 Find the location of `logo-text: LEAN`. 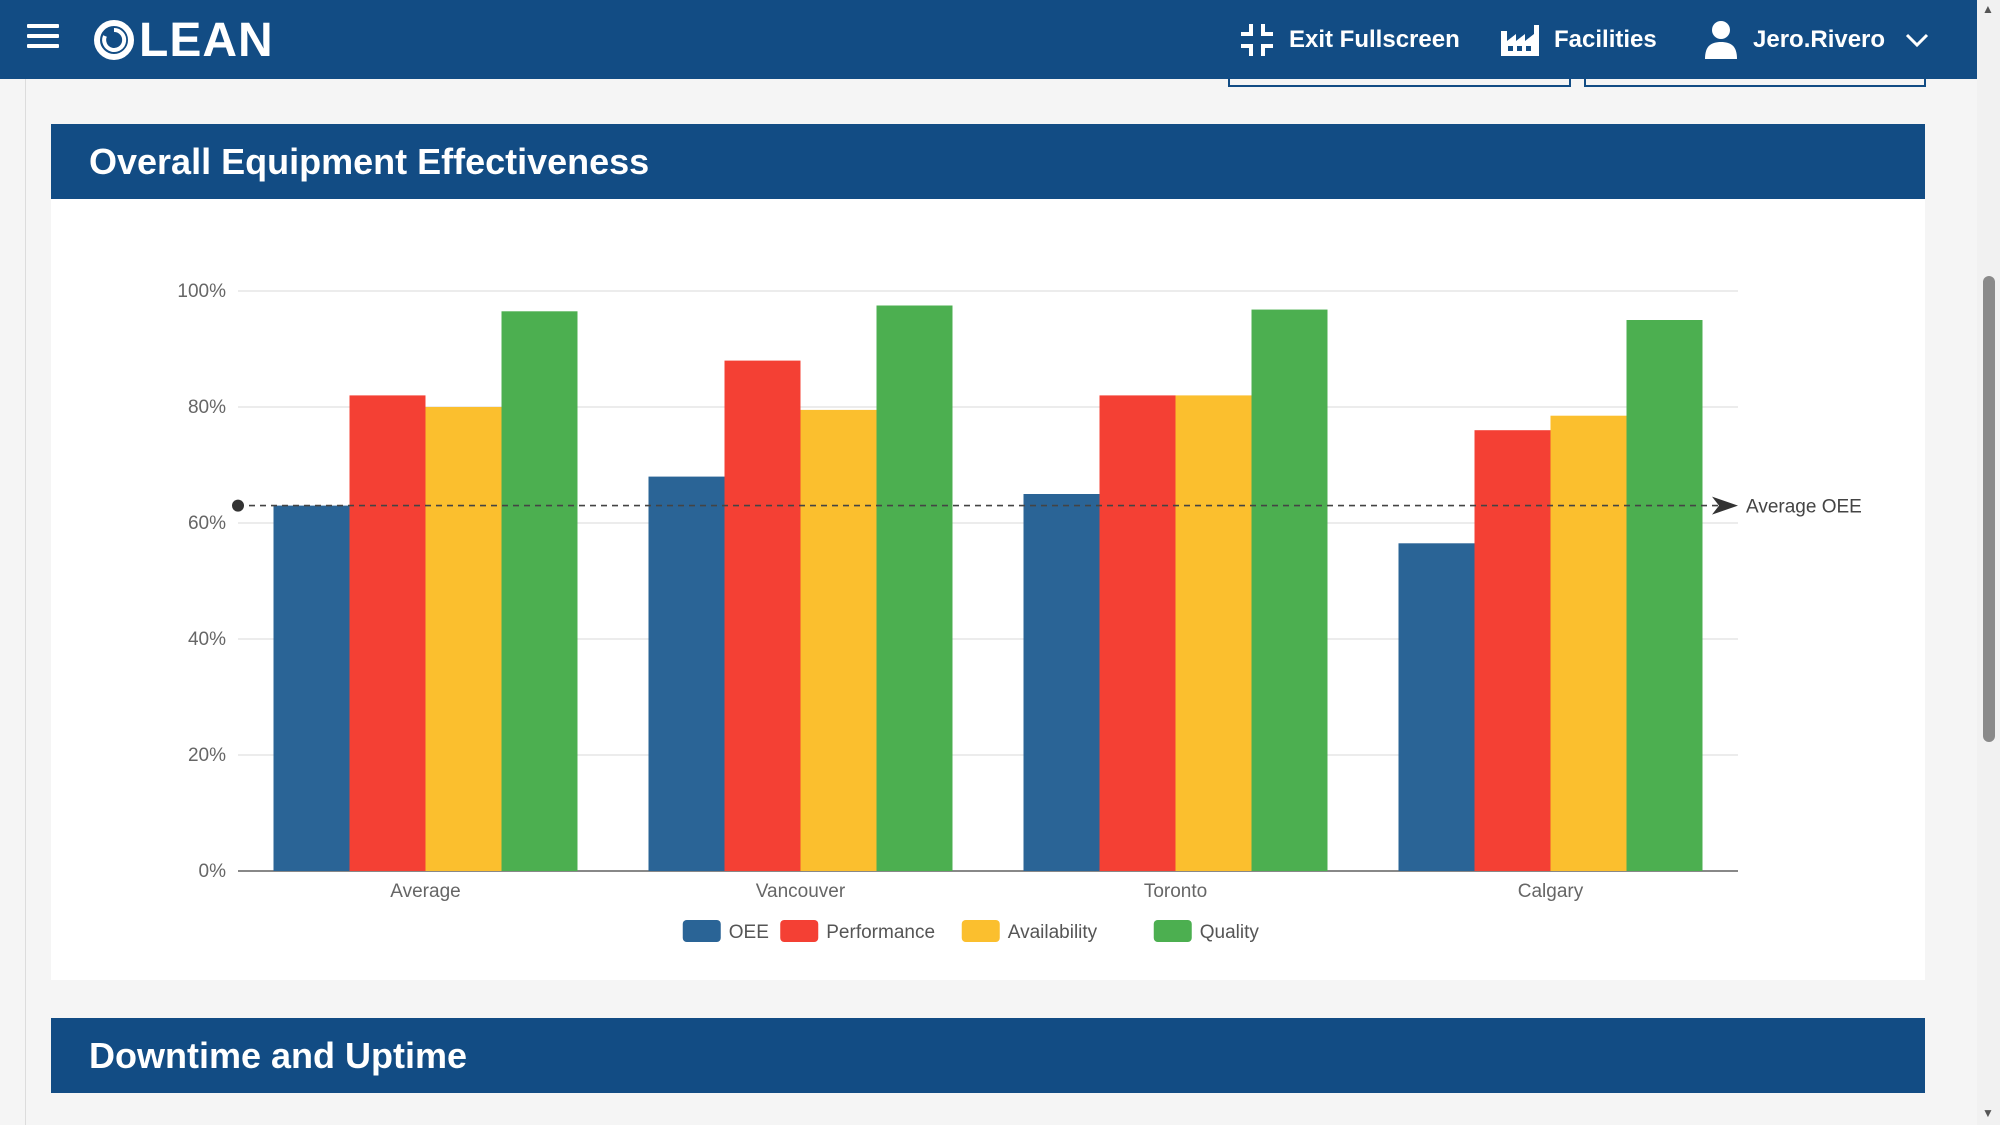

logo-text: LEAN is located at coordinates (206, 40).